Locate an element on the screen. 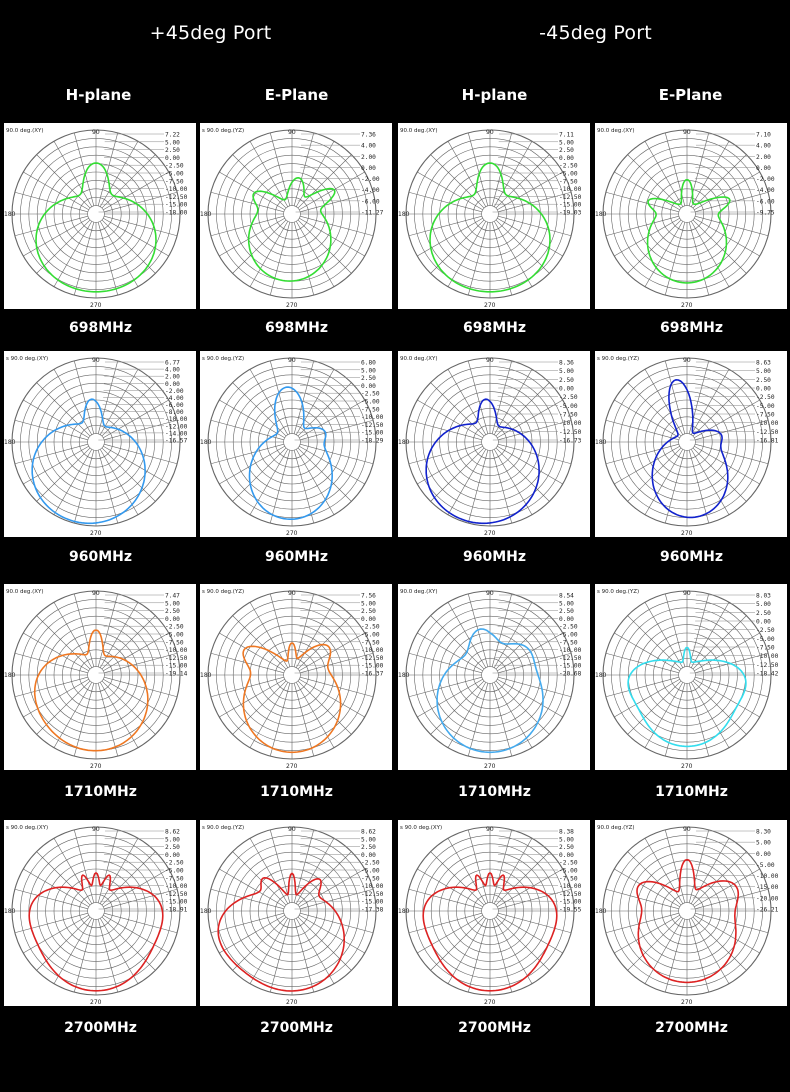 The image size is (790, 1092). scale-label: -15.00 is located at coordinates (570, 205).